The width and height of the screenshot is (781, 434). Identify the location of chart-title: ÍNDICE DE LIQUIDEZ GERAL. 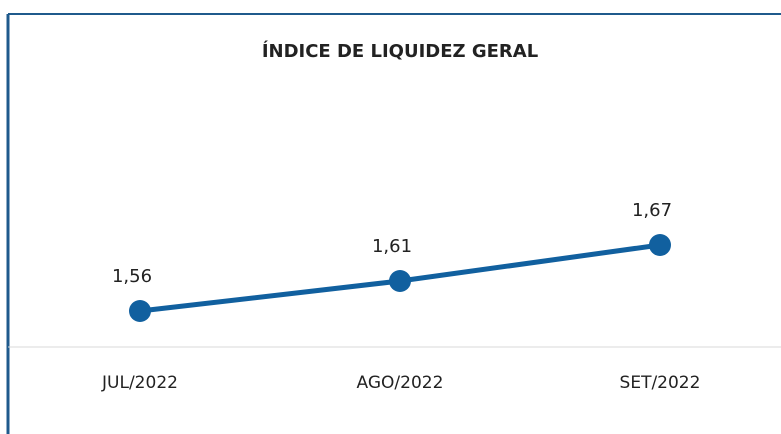
(400, 51).